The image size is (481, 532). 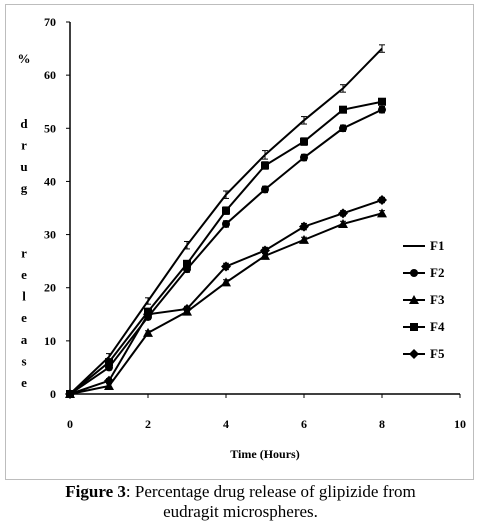 What do you see at coordinates (24, 296) in the screenshot?
I see `y-axis-title-char: l` at bounding box center [24, 296].